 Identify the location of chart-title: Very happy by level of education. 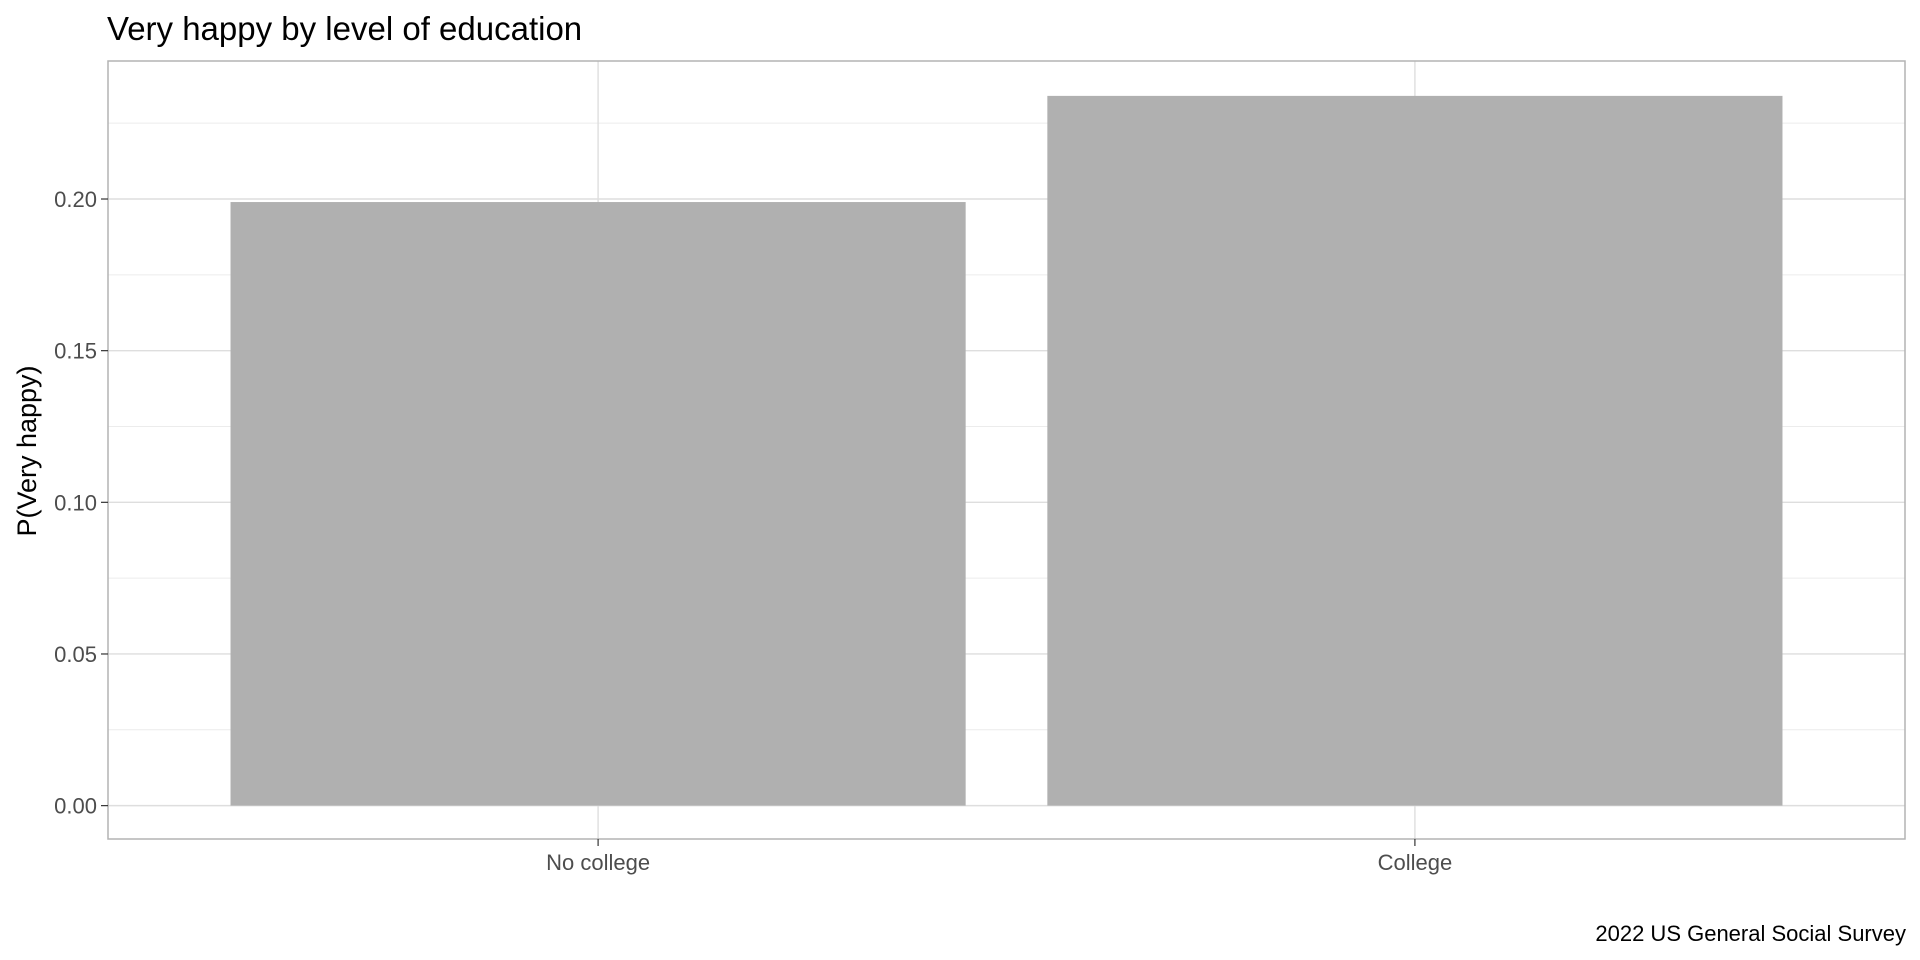
(344, 28).